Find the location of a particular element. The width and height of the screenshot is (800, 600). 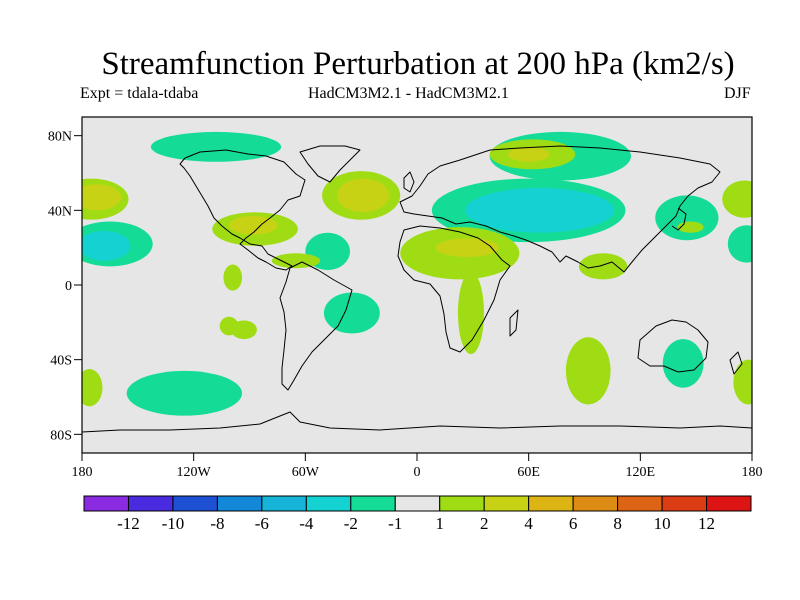

season-label: DJF is located at coordinates (737, 93).